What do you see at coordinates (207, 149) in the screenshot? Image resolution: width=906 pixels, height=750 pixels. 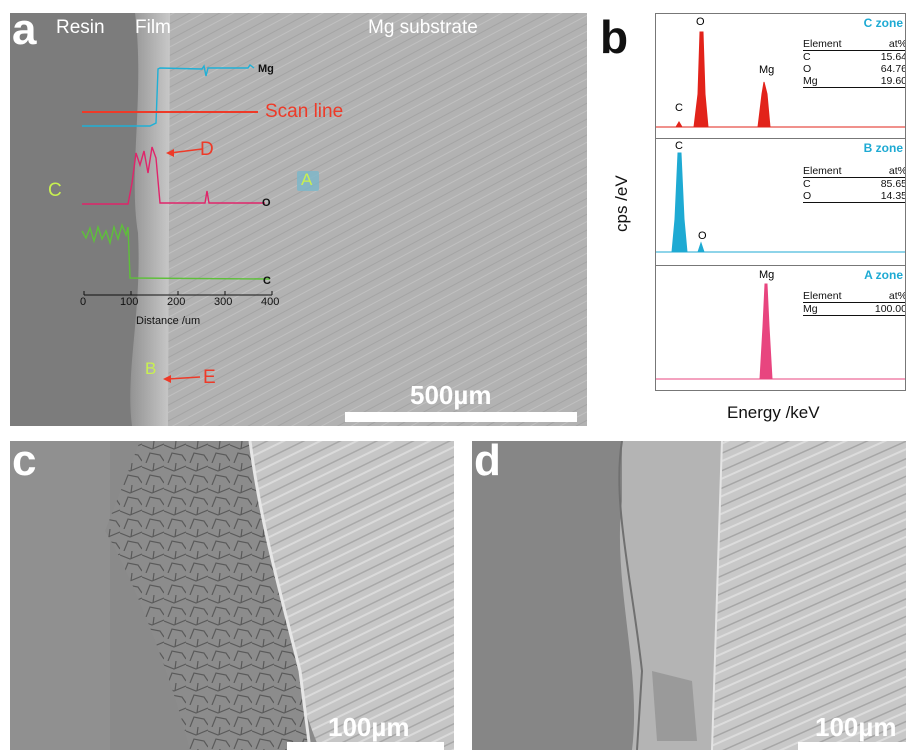 I see `point-label-d: D` at bounding box center [207, 149].